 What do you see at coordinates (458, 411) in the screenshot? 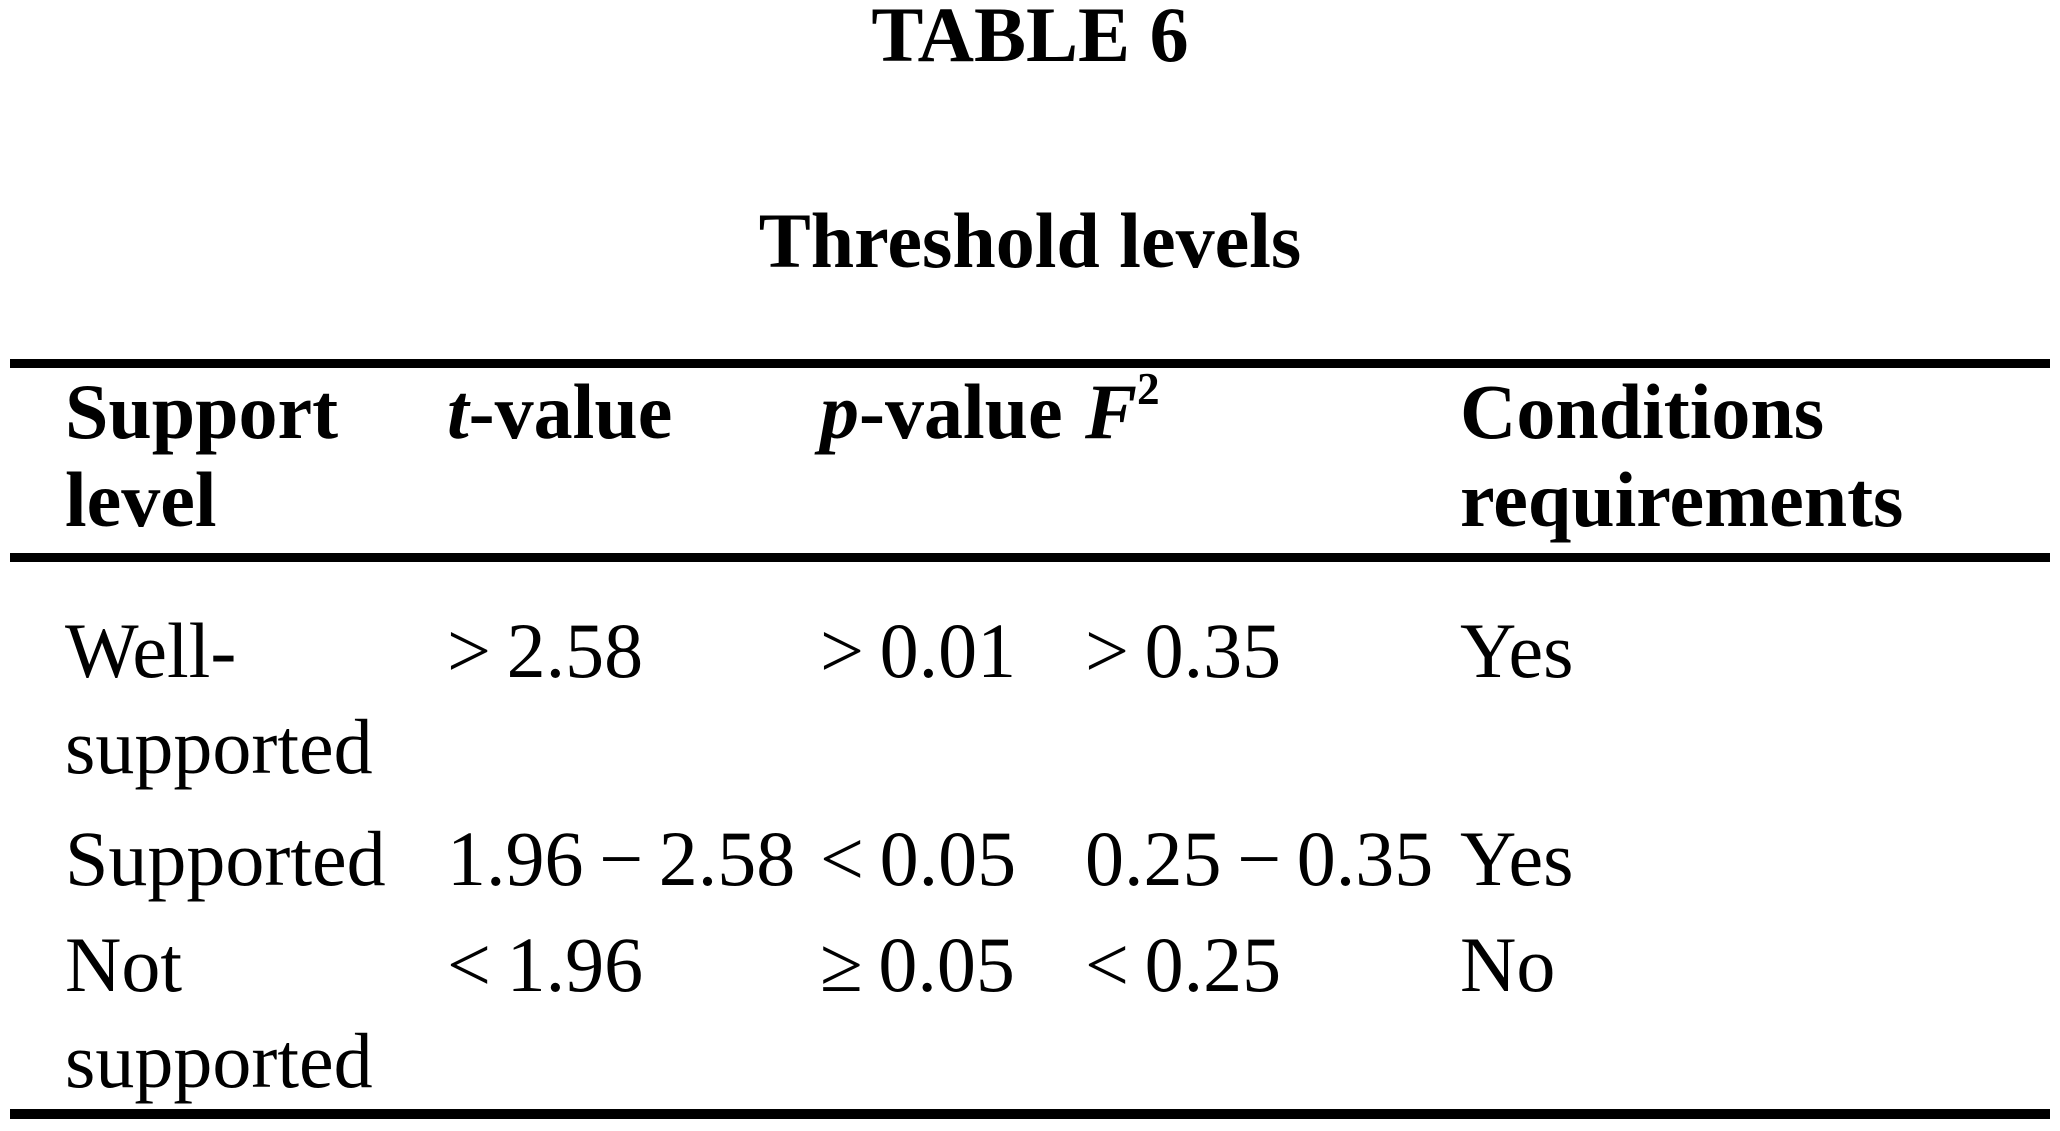
I see `t-symbol: t` at bounding box center [458, 411].